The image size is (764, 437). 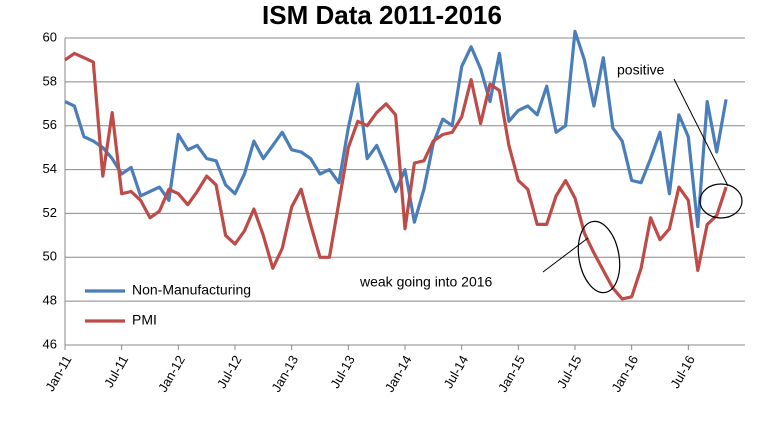 What do you see at coordinates (58, 373) in the screenshot?
I see `x-tick-label: Jan-11` at bounding box center [58, 373].